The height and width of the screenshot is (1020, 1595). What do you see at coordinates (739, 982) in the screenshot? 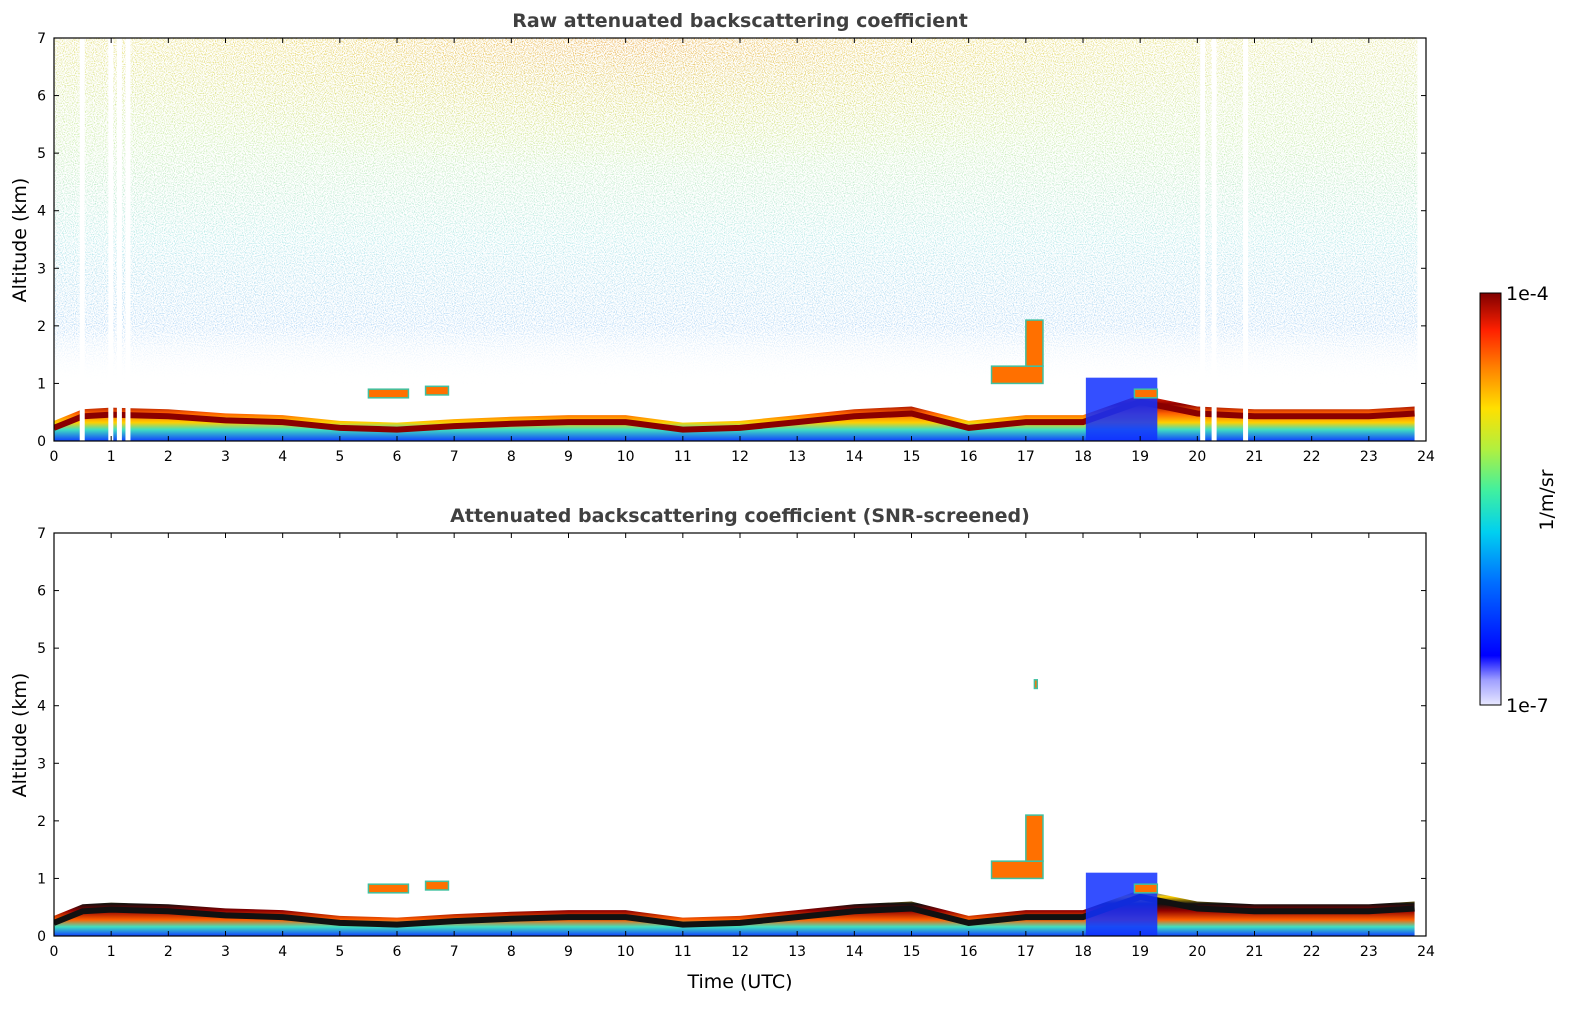
I see `panel-screened-xlabel: Time (UTC)` at bounding box center [739, 982].